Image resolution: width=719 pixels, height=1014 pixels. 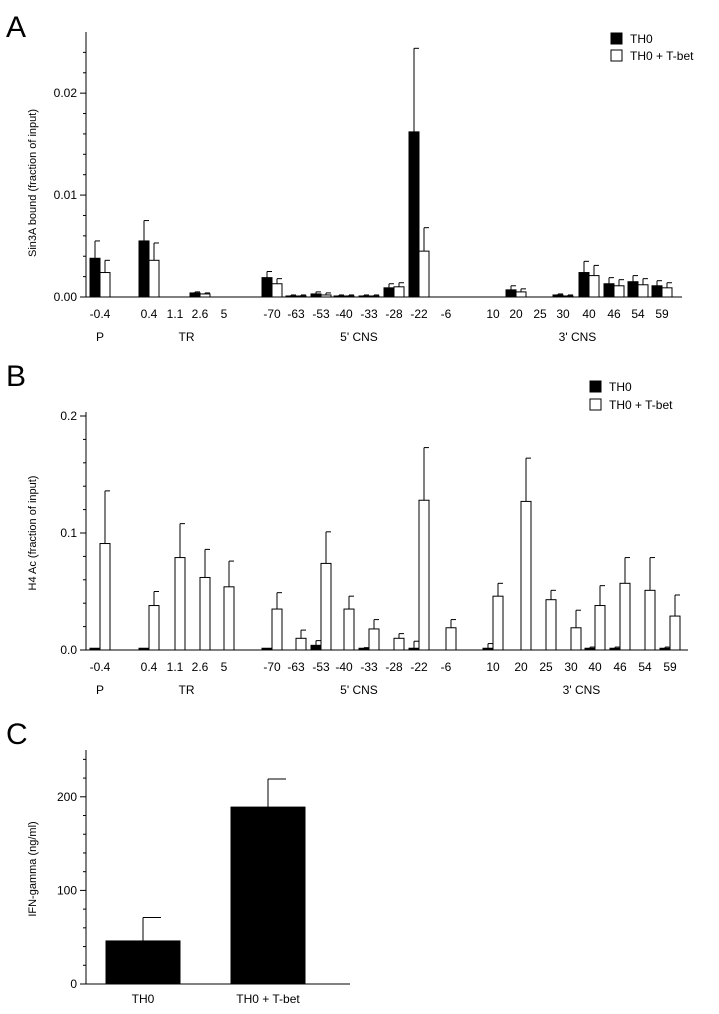 I want to click on panel-a-category-label: 2.6, so click(x=200, y=314).